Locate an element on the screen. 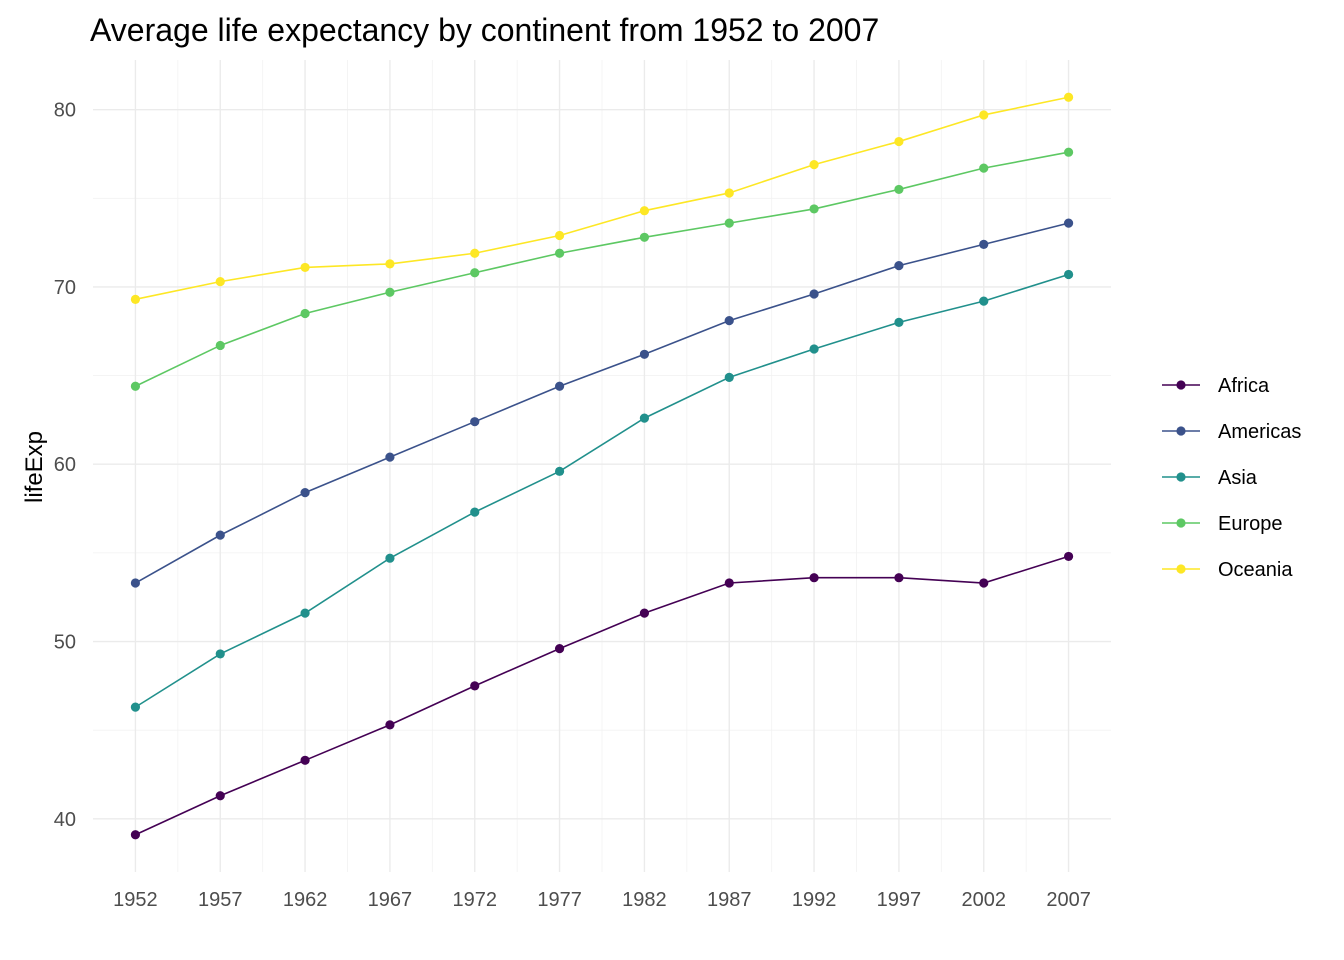 This screenshot has width=1344, height=960. y-tick-label: 40 is located at coordinates (65, 820).